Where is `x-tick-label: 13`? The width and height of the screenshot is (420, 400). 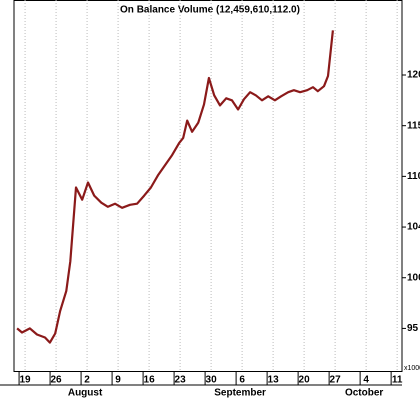 x-tick-label: 13 is located at coordinates (274, 380).